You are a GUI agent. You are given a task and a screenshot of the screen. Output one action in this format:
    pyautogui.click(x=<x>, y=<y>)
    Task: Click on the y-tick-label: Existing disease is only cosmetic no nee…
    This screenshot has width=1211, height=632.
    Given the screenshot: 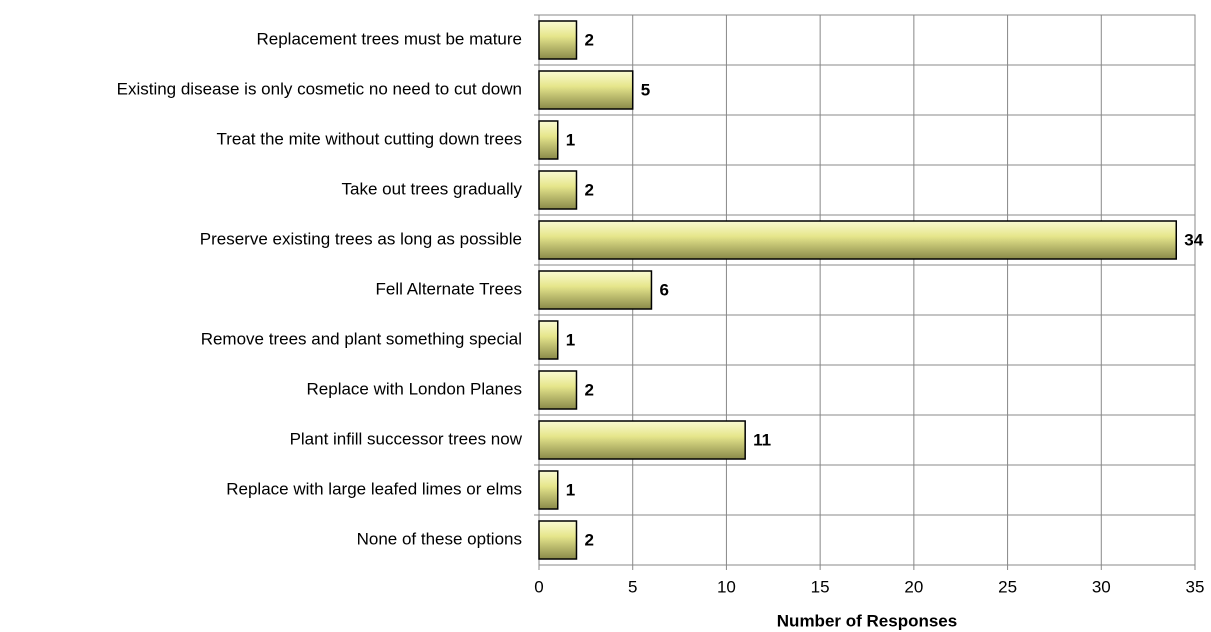 What is the action you would take?
    pyautogui.click(x=319, y=88)
    